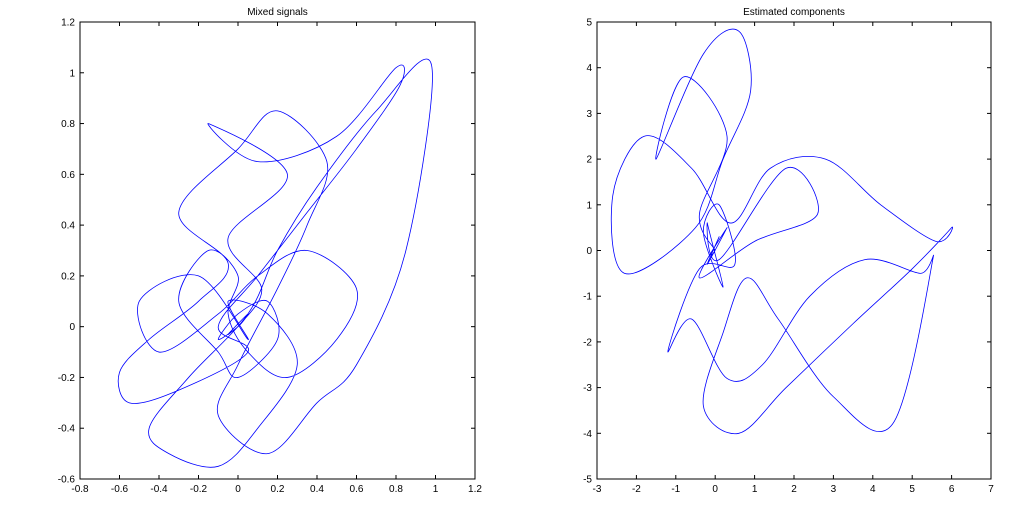 Image resolution: width=1024 pixels, height=519 pixels. I want to click on y-tick-label: -0.2, so click(67, 378).